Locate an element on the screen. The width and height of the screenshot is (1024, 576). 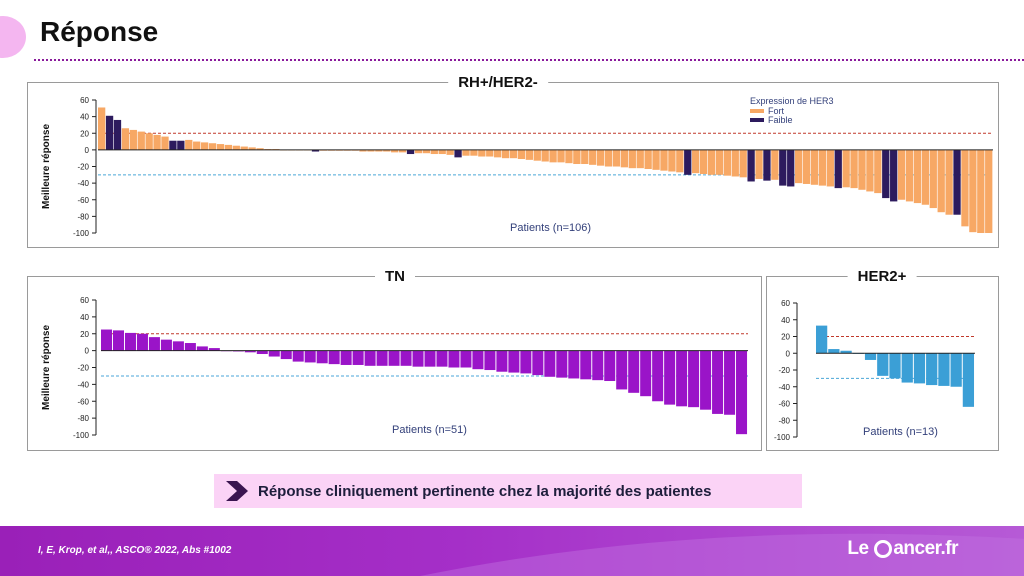
y-tick-label: -100 is located at coordinates (81, 233).